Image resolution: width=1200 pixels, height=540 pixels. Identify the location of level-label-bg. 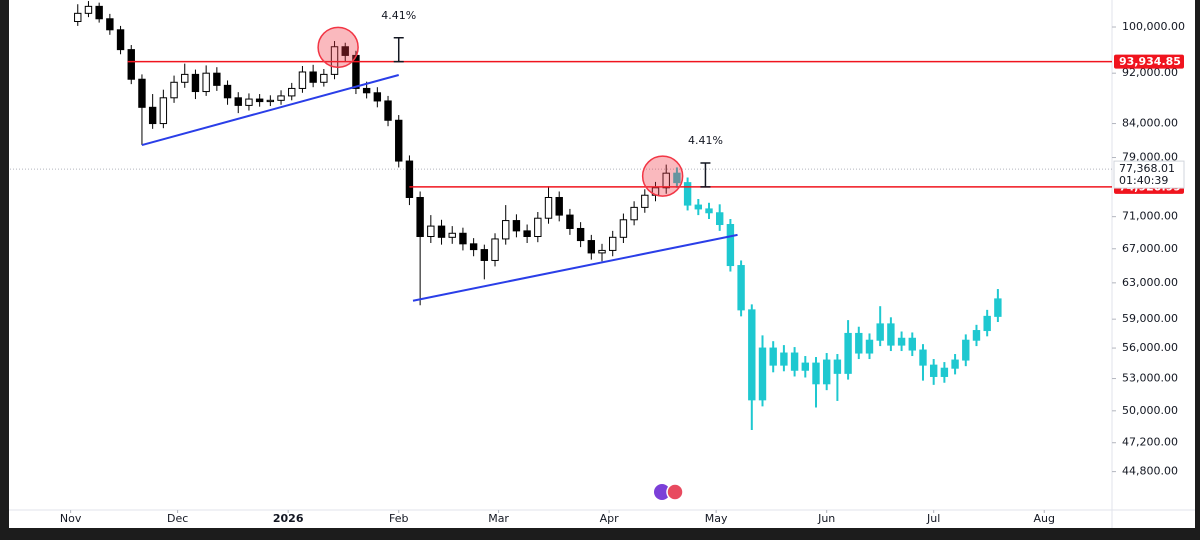
(1149, 61).